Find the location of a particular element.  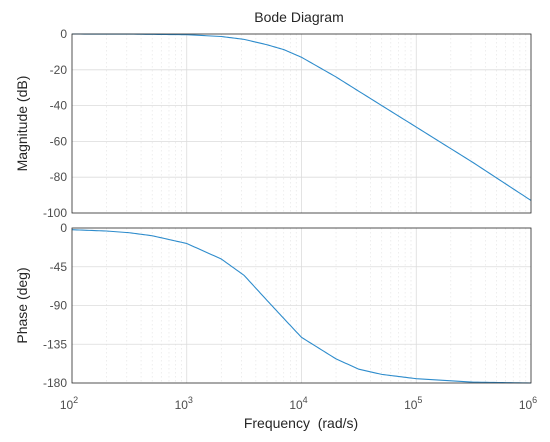

phase-y-tick-label: -90 is located at coordinates (59, 306).